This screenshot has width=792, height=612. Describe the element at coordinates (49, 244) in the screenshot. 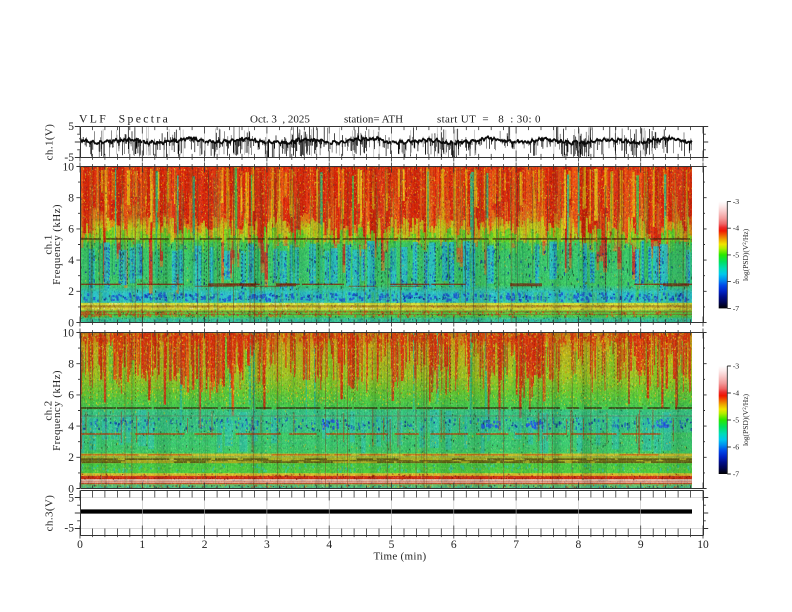

I see `svg-text: ch.1` at that location.